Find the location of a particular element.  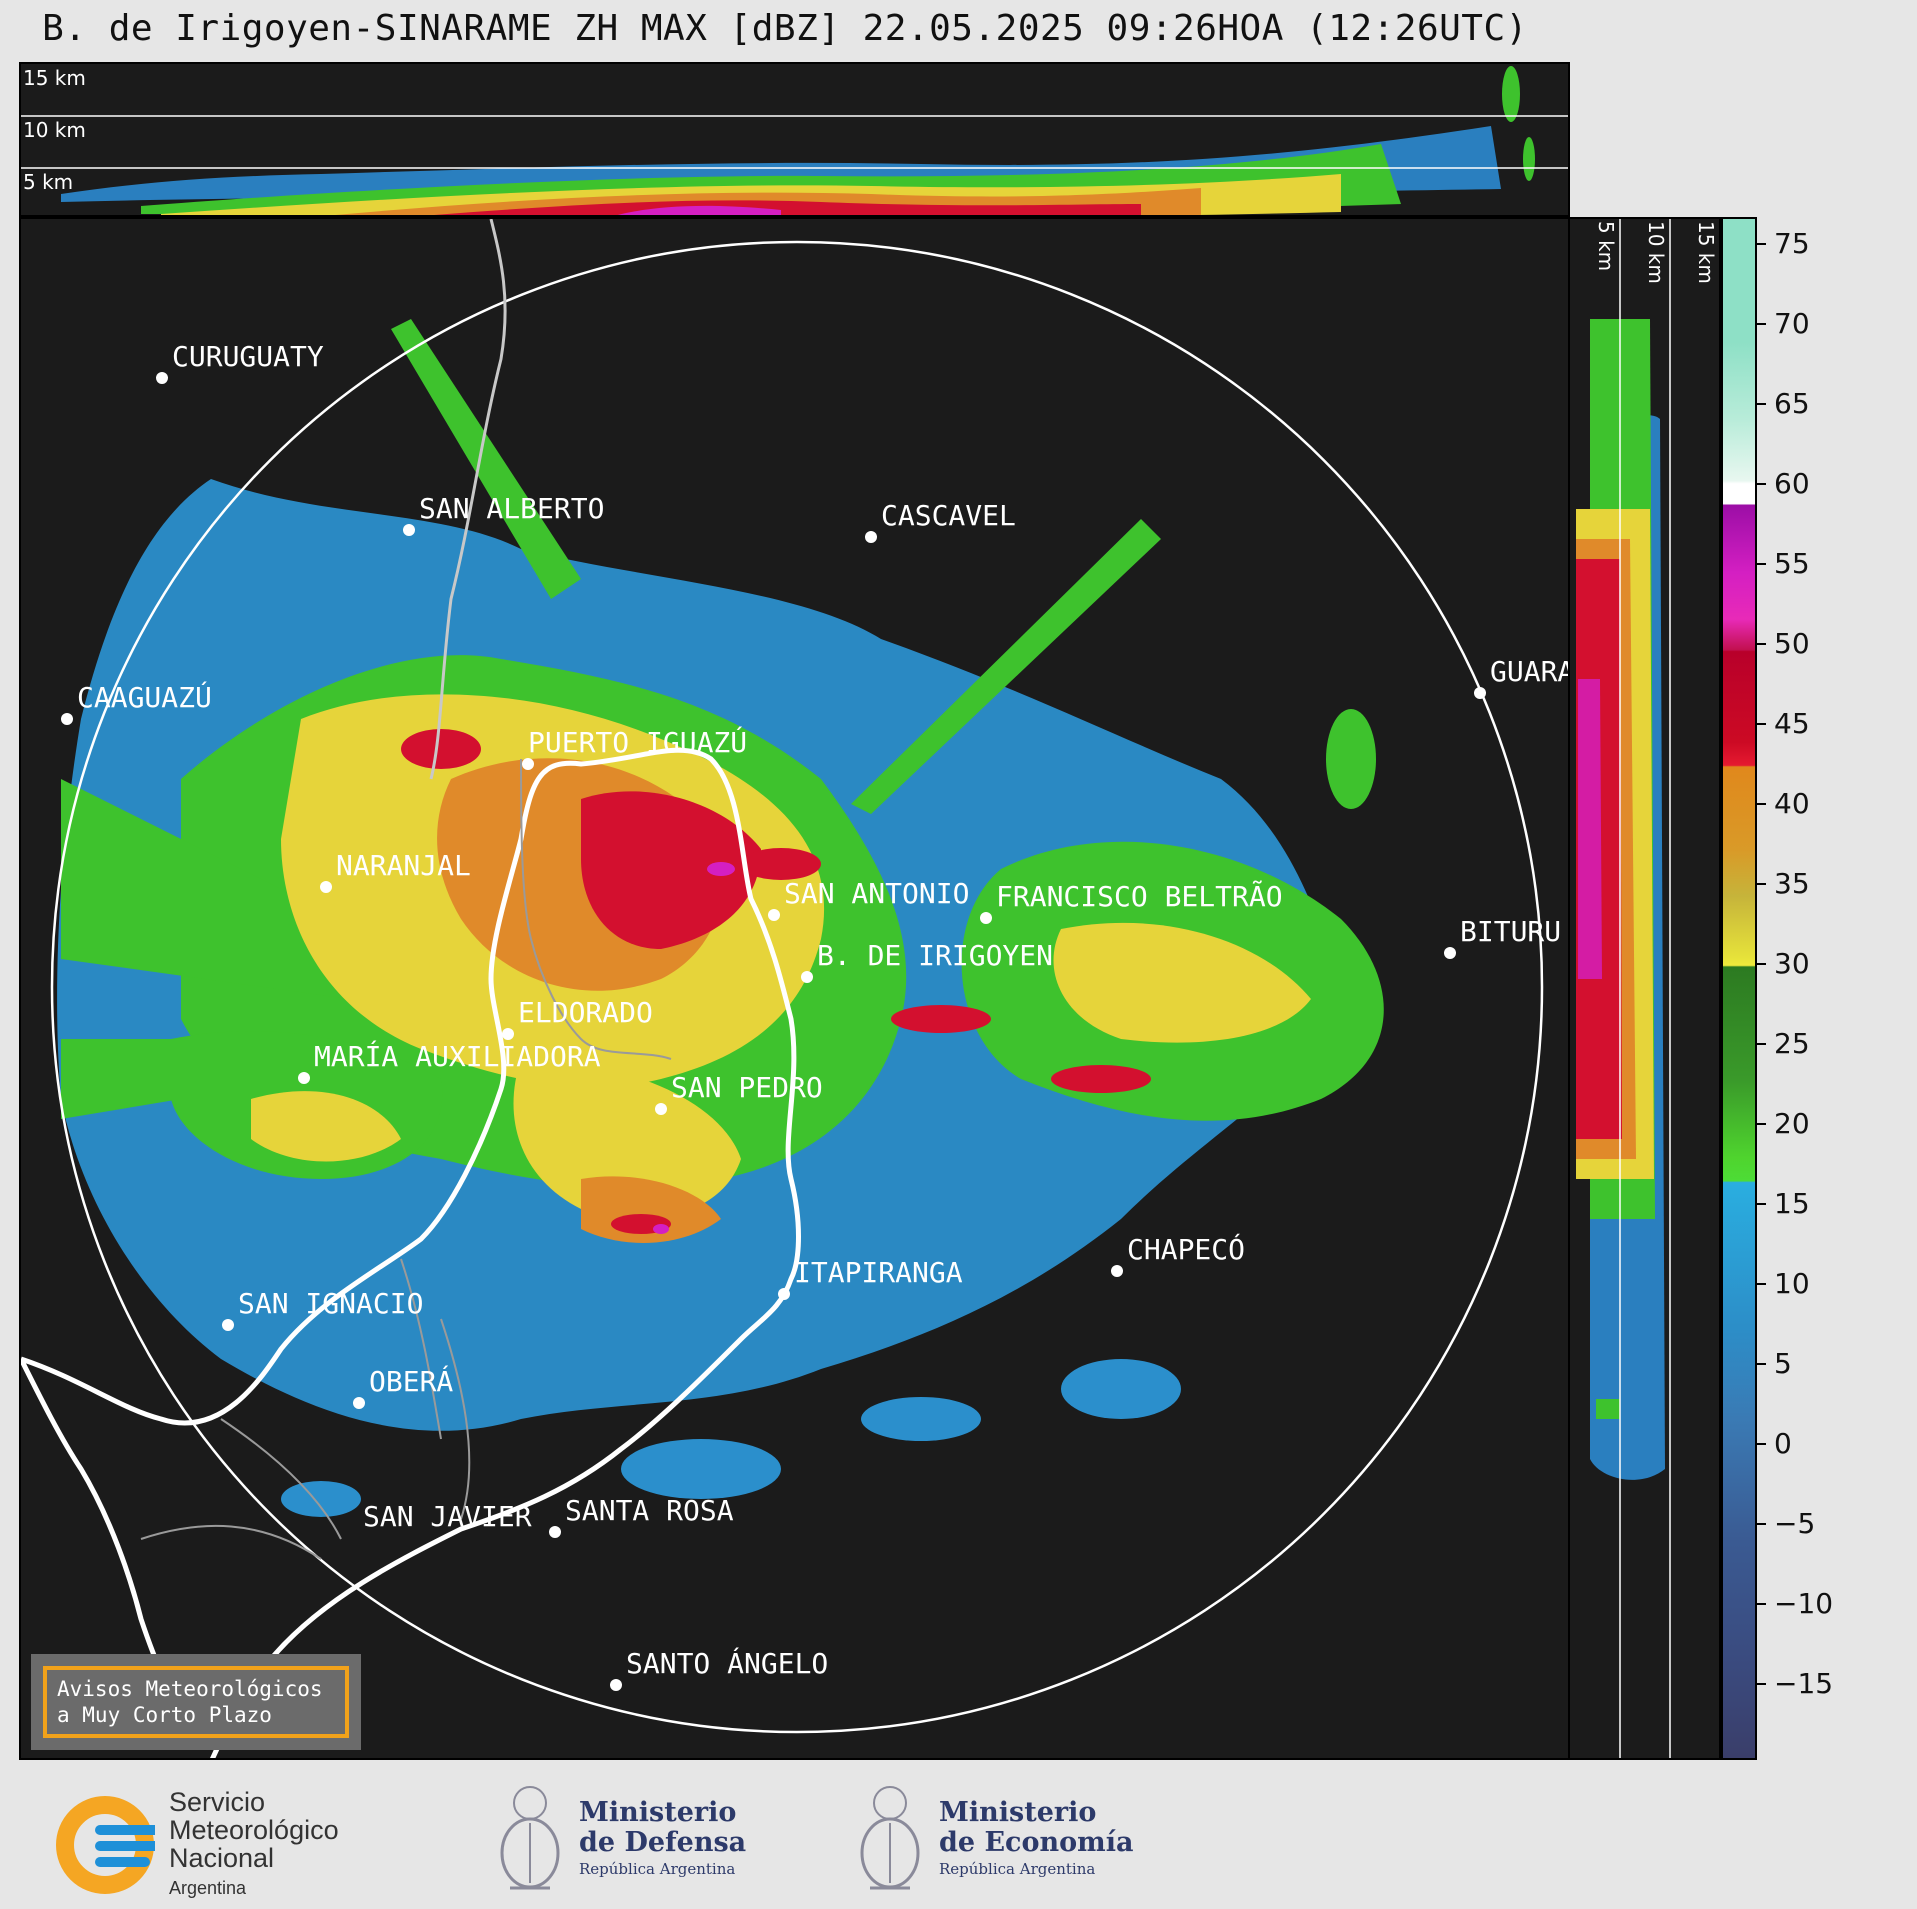

city-label-santo-angelo: SANTO ÁNGELO is located at coordinates (727, 1663).